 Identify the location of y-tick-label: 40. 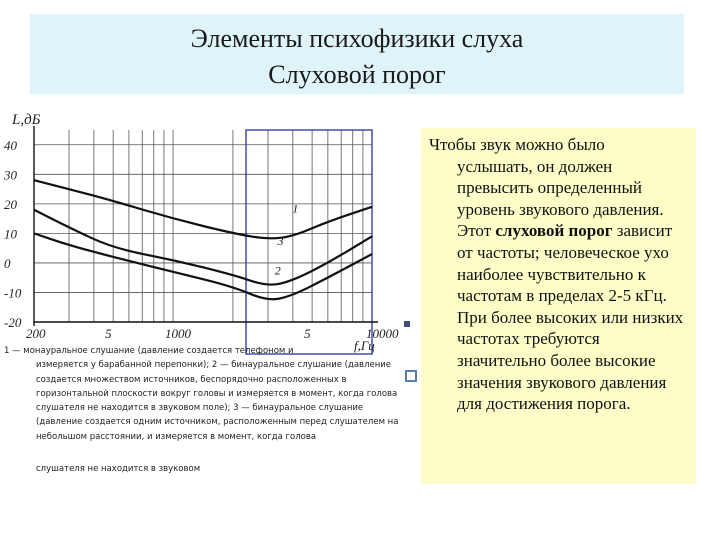
(11, 145).